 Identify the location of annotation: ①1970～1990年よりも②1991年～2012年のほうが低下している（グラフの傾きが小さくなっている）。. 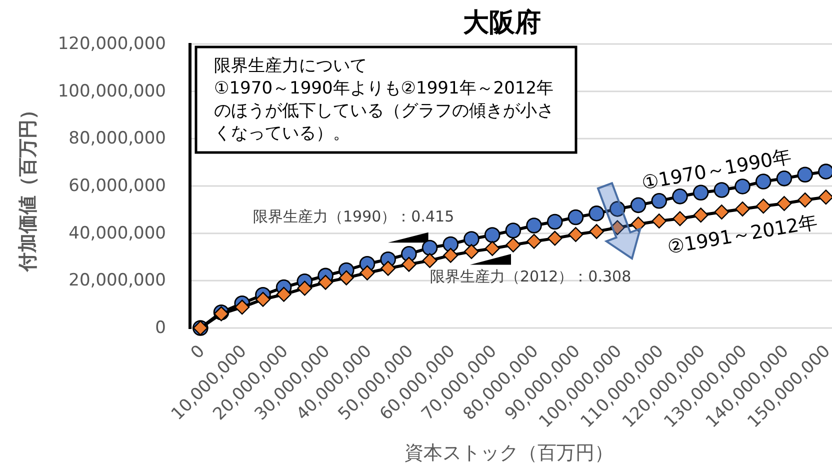
(384, 111).